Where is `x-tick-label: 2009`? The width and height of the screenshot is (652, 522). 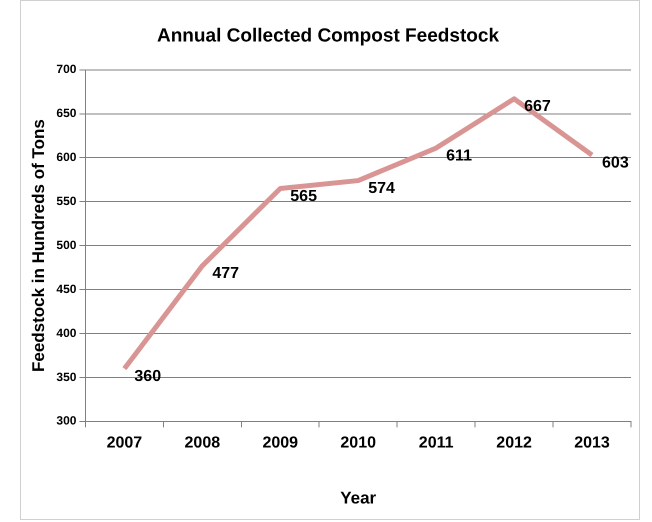
x-tick-label: 2009 is located at coordinates (280, 443).